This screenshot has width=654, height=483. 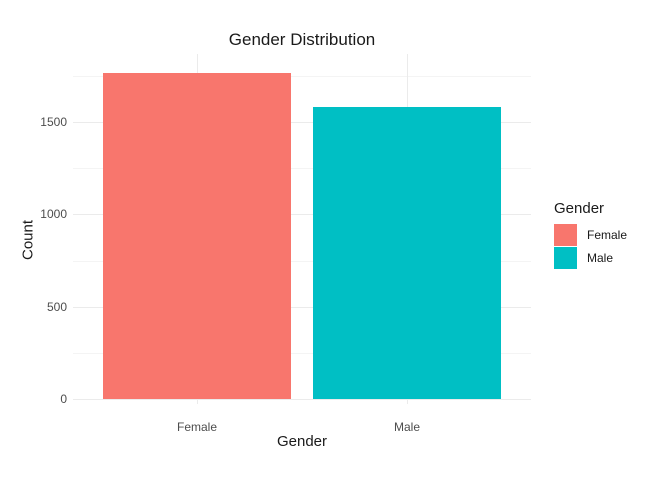 I want to click on legend-label-female: Female, so click(x=607, y=234).